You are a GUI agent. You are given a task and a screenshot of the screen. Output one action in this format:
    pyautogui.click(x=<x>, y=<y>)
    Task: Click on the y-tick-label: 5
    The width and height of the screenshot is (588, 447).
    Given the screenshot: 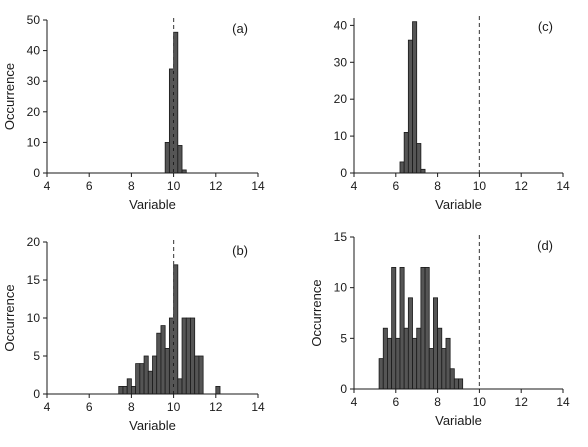 What is the action you would take?
    pyautogui.click(x=343, y=338)
    